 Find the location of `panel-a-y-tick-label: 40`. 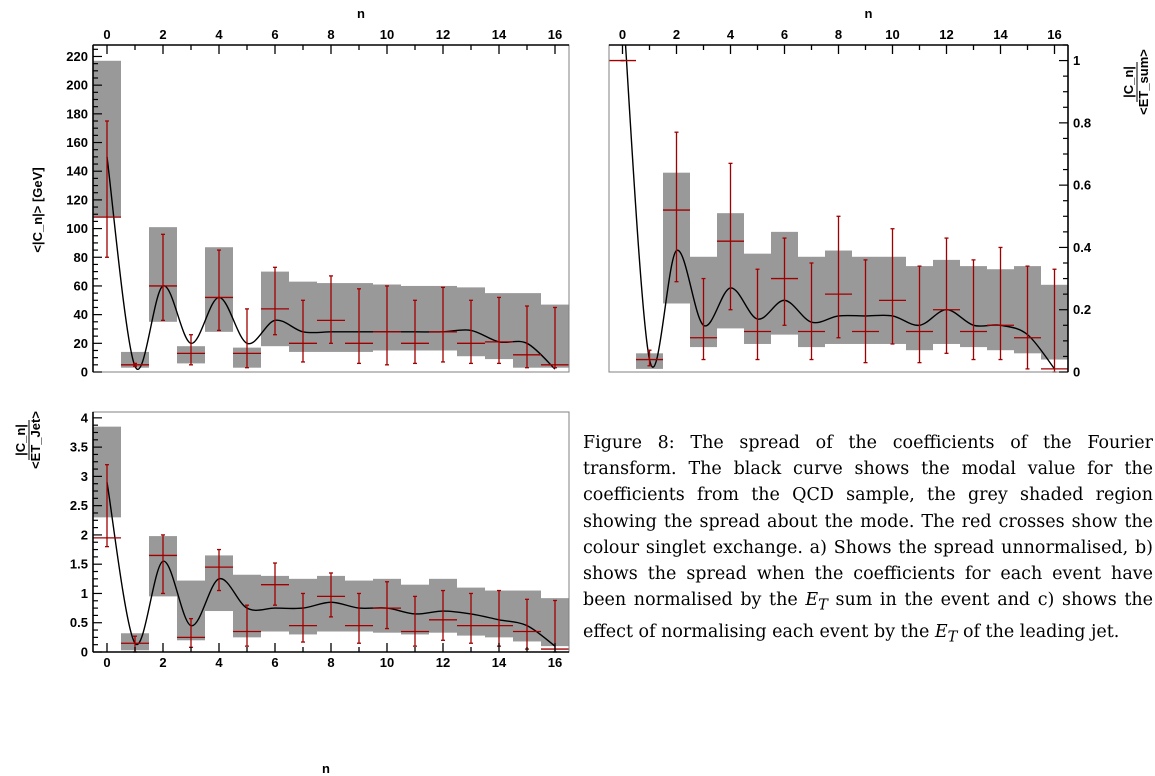

panel-a-y-tick-label: 40 is located at coordinates (81, 314).